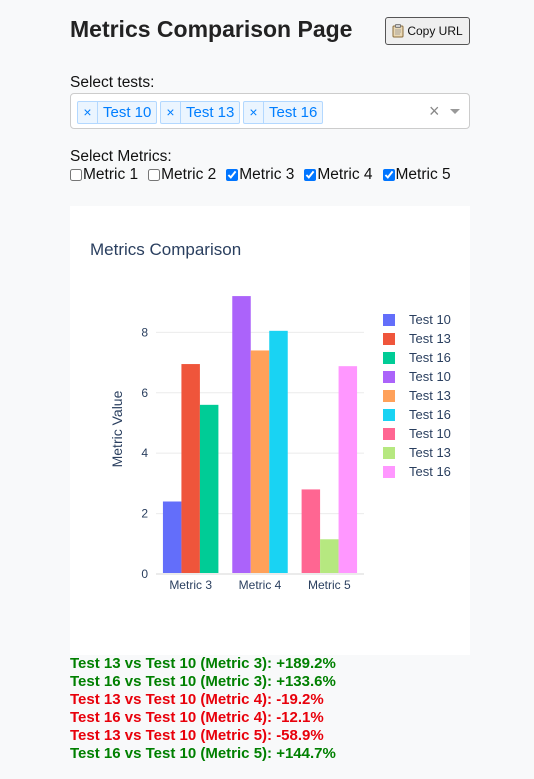  Describe the element at coordinates (197, 735) in the screenshot. I see `result-line: Test 13 vs Test 10 (Metric 5): -58.9%` at that location.